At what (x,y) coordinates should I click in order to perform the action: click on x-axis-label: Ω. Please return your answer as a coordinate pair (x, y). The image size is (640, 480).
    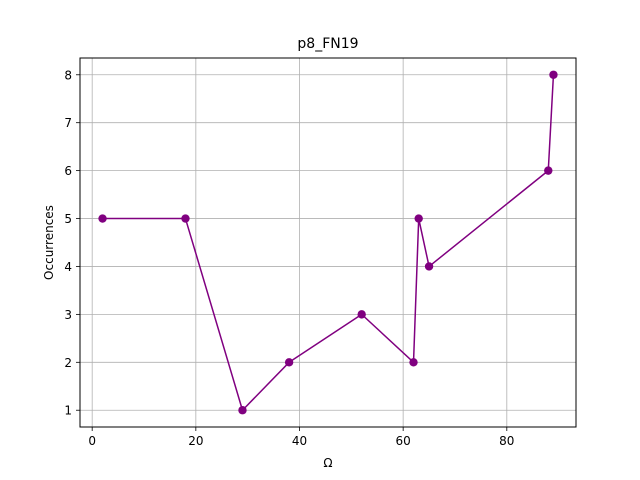
    Looking at the image, I should click on (327, 463).